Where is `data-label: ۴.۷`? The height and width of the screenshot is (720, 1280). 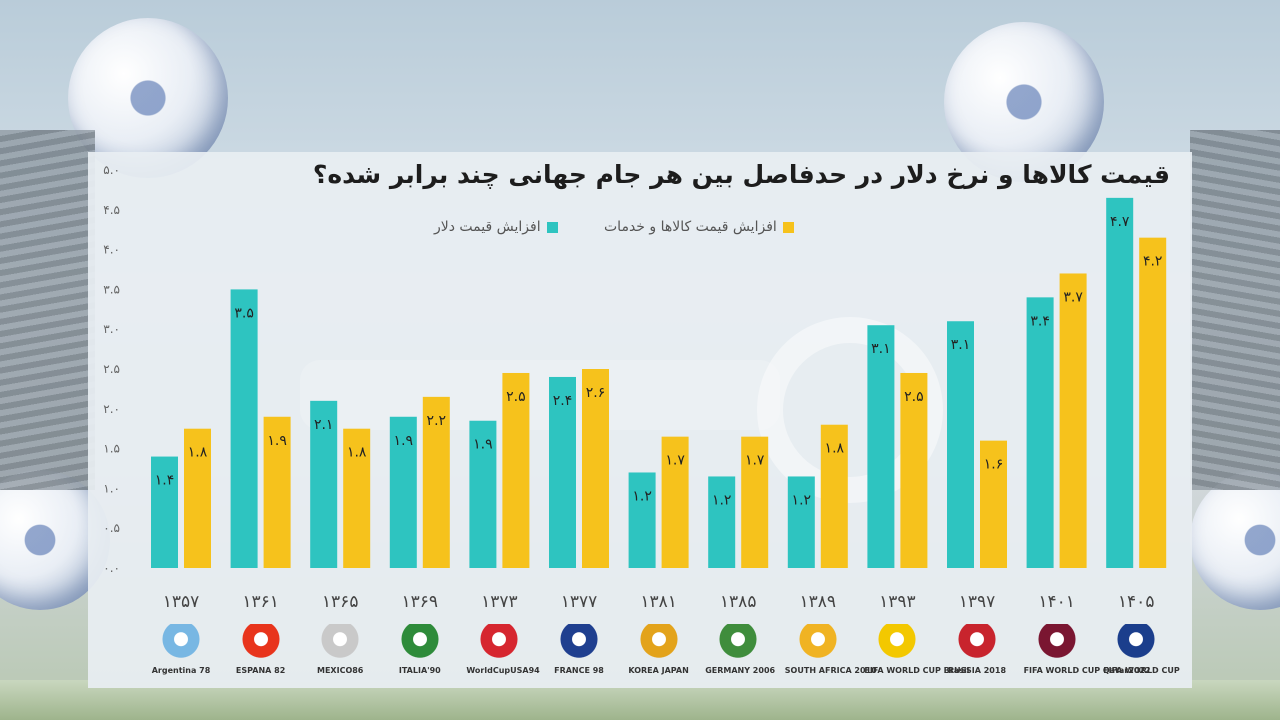 data-label: ۴.۷ is located at coordinates (1120, 222).